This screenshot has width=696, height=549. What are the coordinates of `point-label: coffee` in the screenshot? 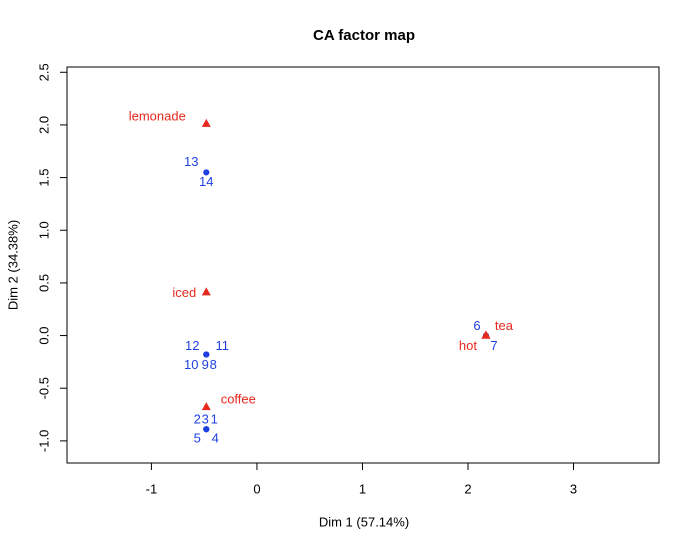 It's located at (238, 399).